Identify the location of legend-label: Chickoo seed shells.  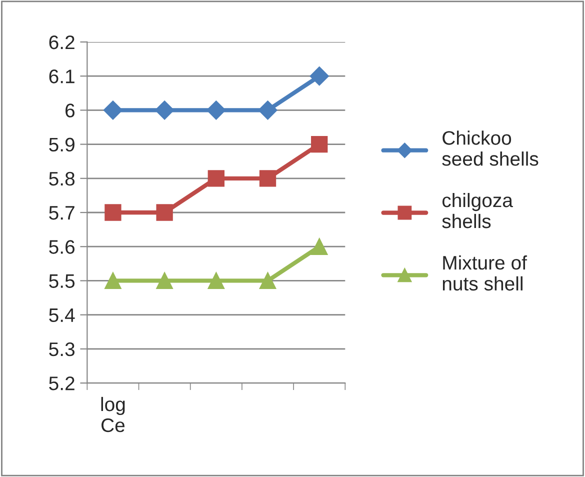
(490, 148).